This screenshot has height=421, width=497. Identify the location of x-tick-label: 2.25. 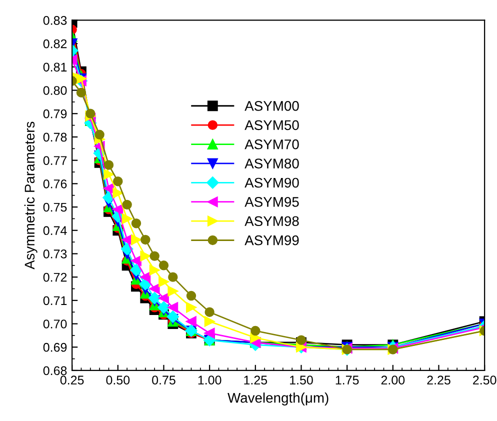
(438, 380).